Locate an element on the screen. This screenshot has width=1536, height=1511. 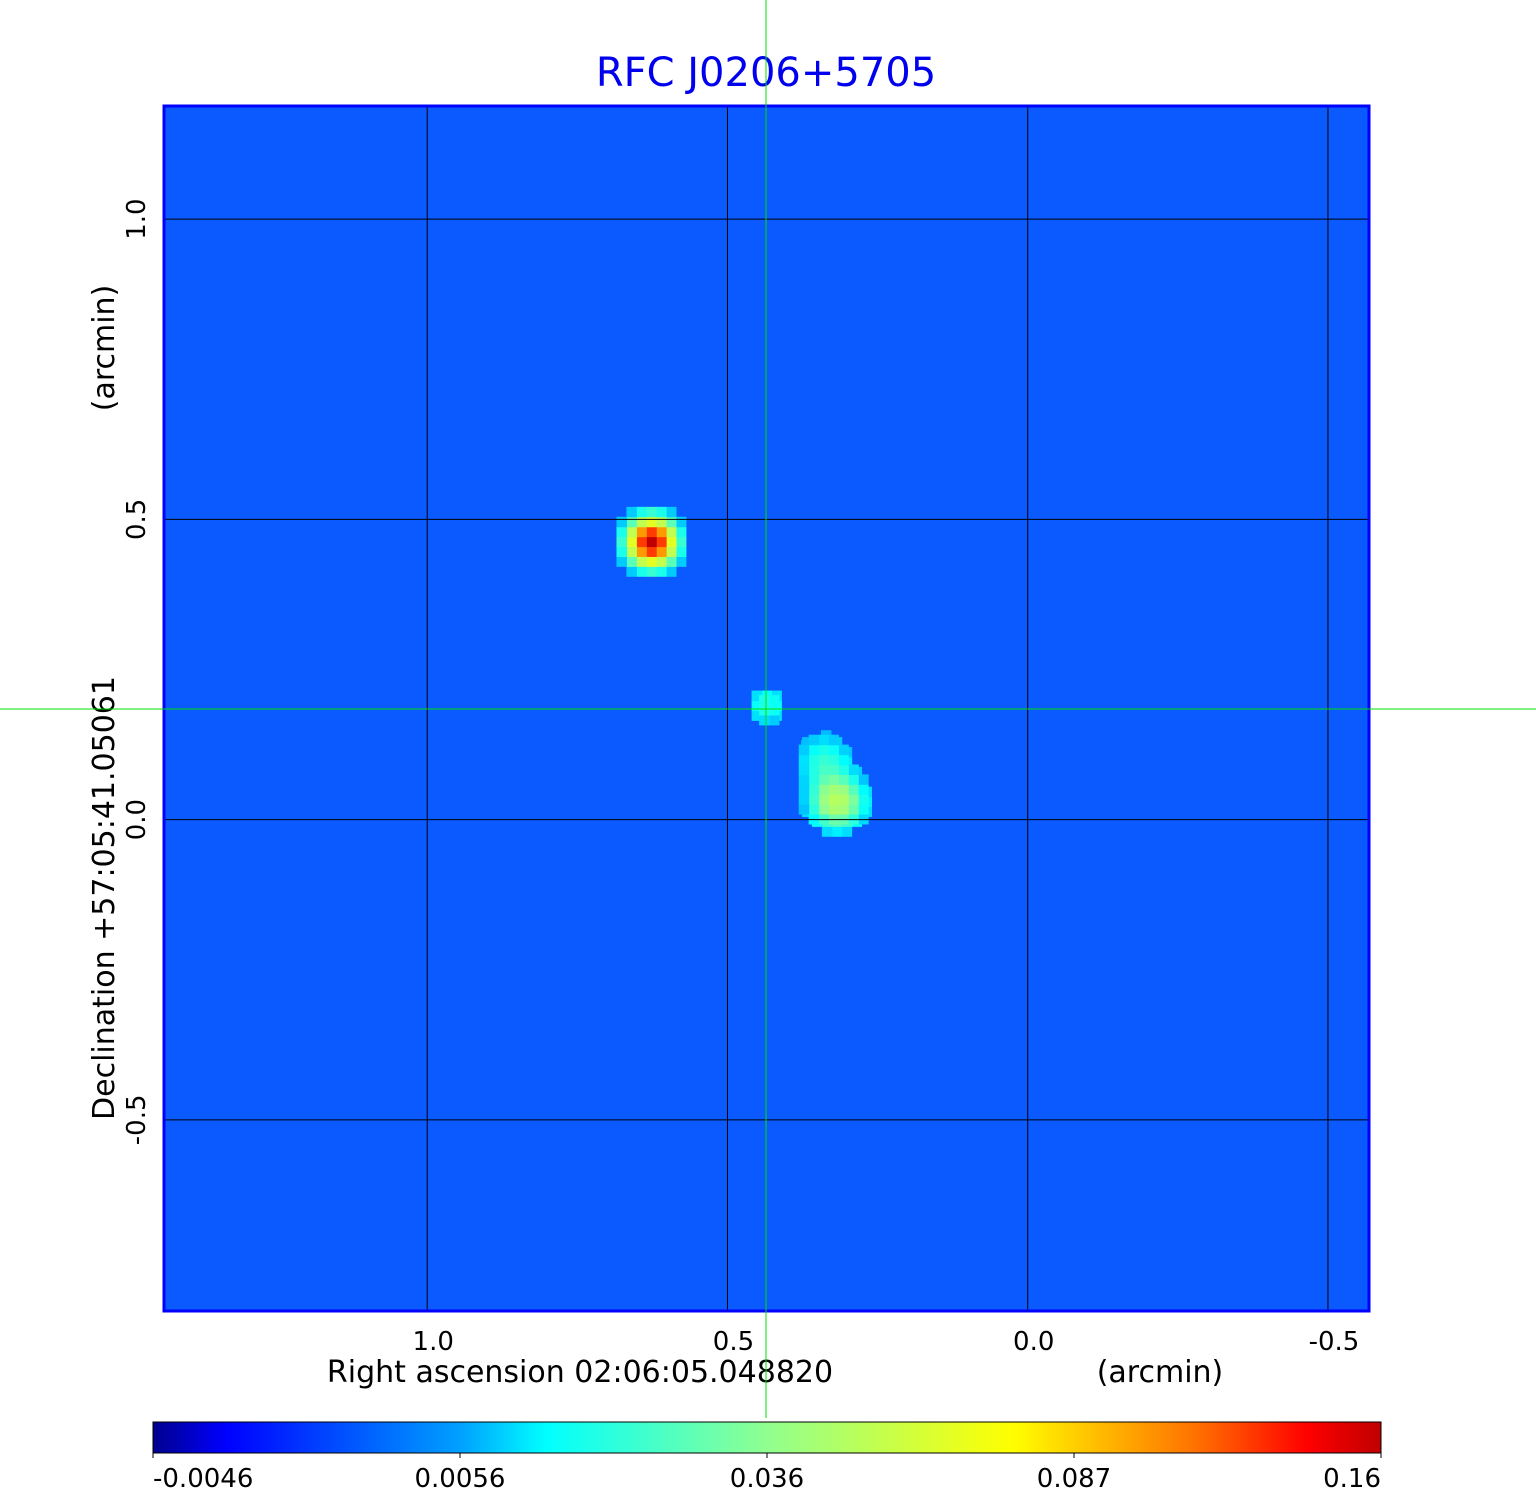
colorbar-tick-label: 0.036 is located at coordinates (767, 1479).